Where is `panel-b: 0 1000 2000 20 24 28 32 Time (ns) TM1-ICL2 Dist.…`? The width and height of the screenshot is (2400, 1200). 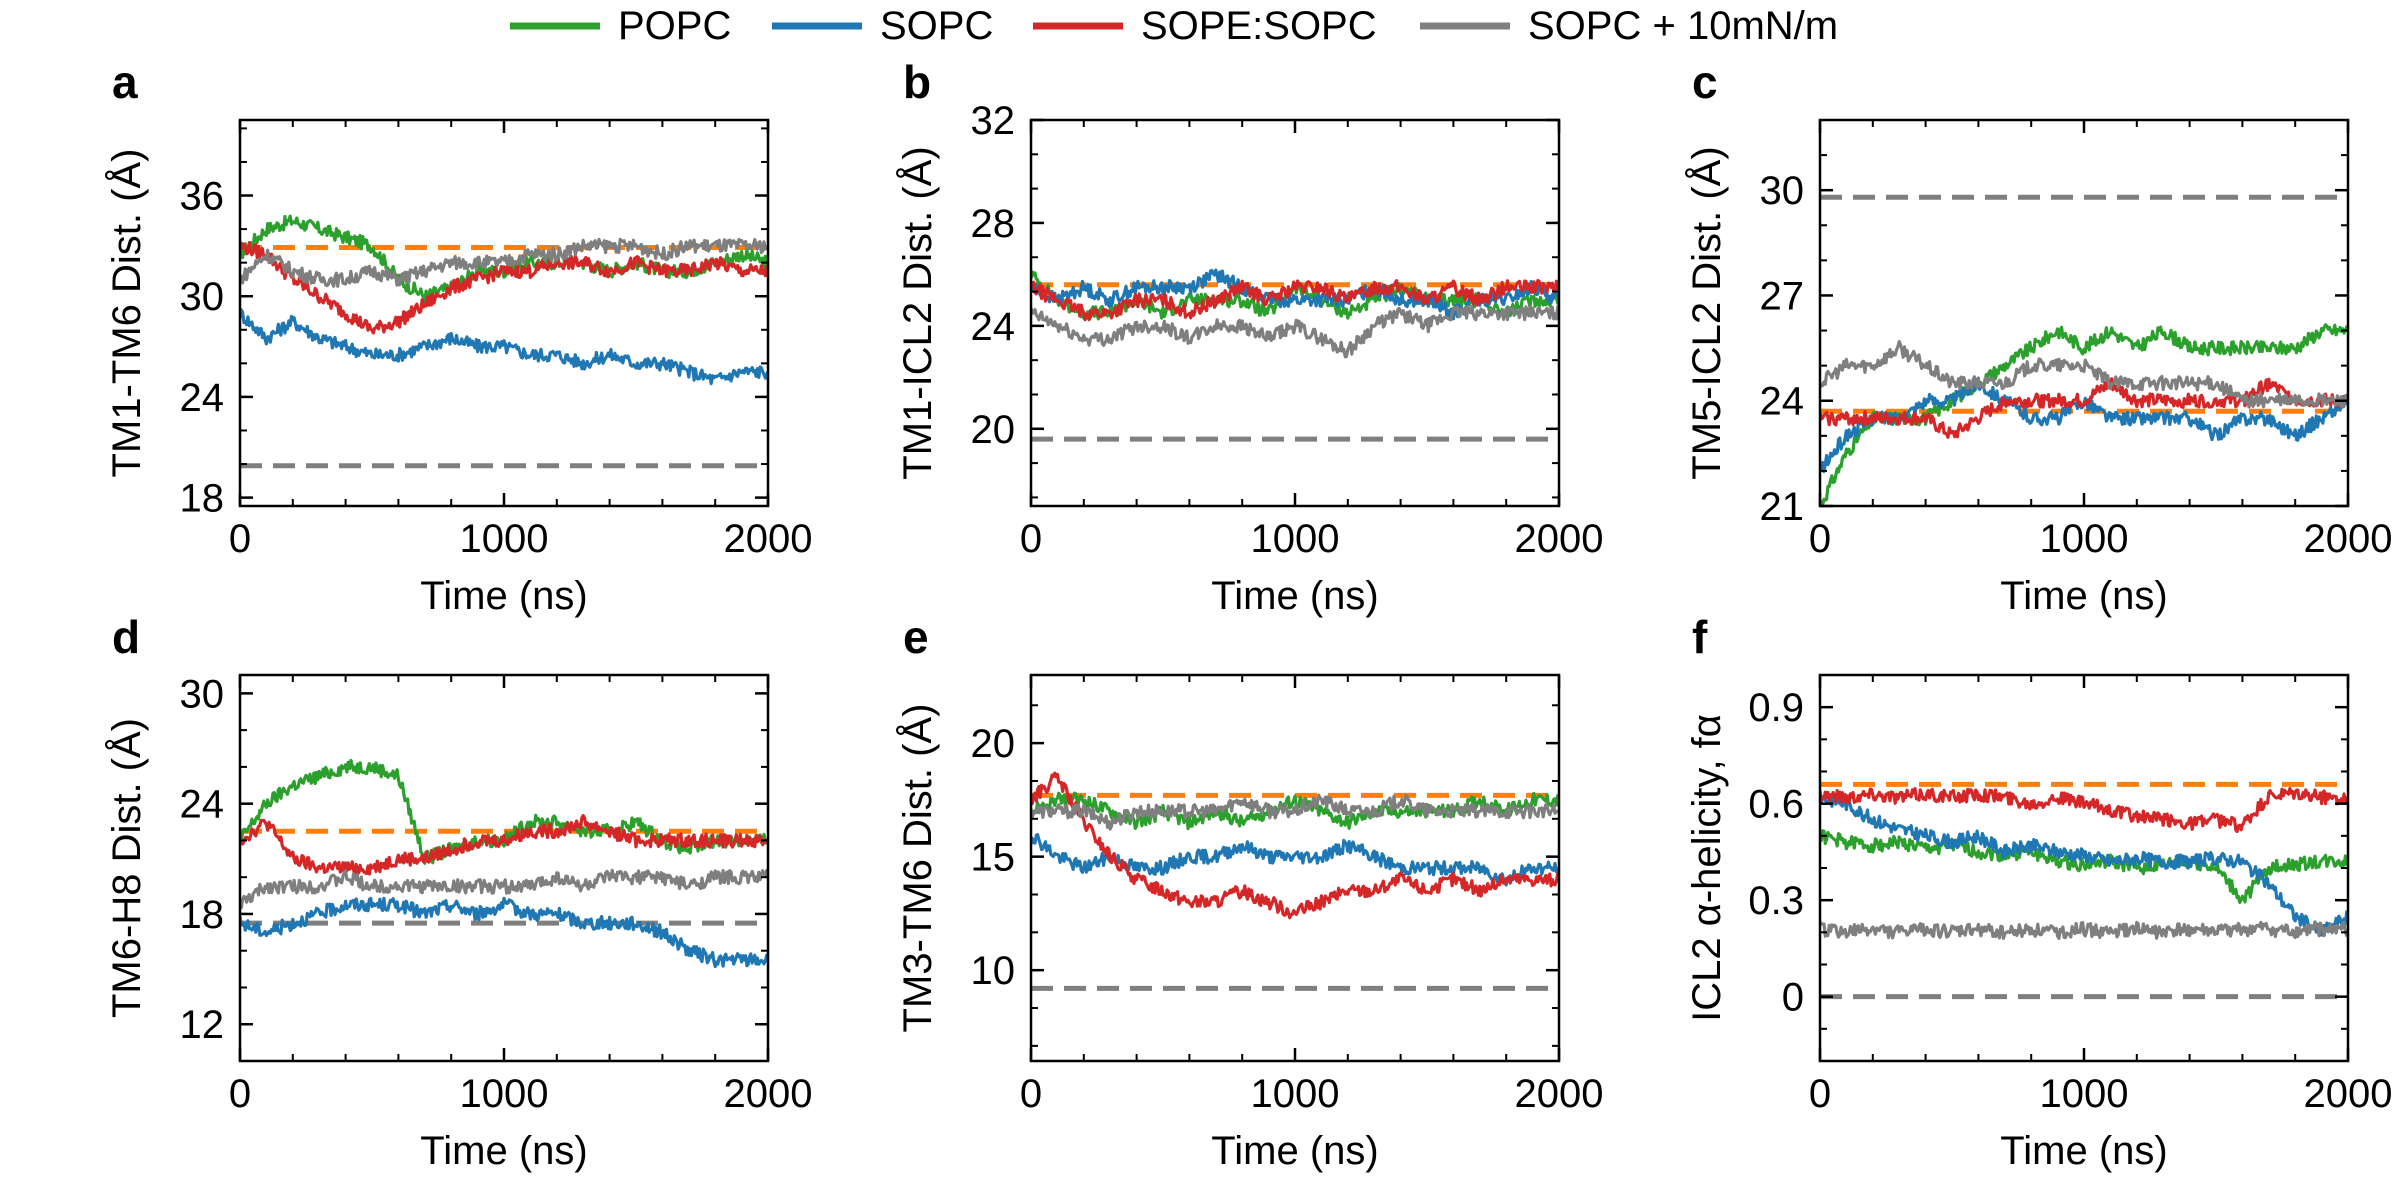 panel-b: 0 1000 2000 20 24 28 32 Time (ns) TM1-ICL2 Dist.… is located at coordinates (1249, 337).